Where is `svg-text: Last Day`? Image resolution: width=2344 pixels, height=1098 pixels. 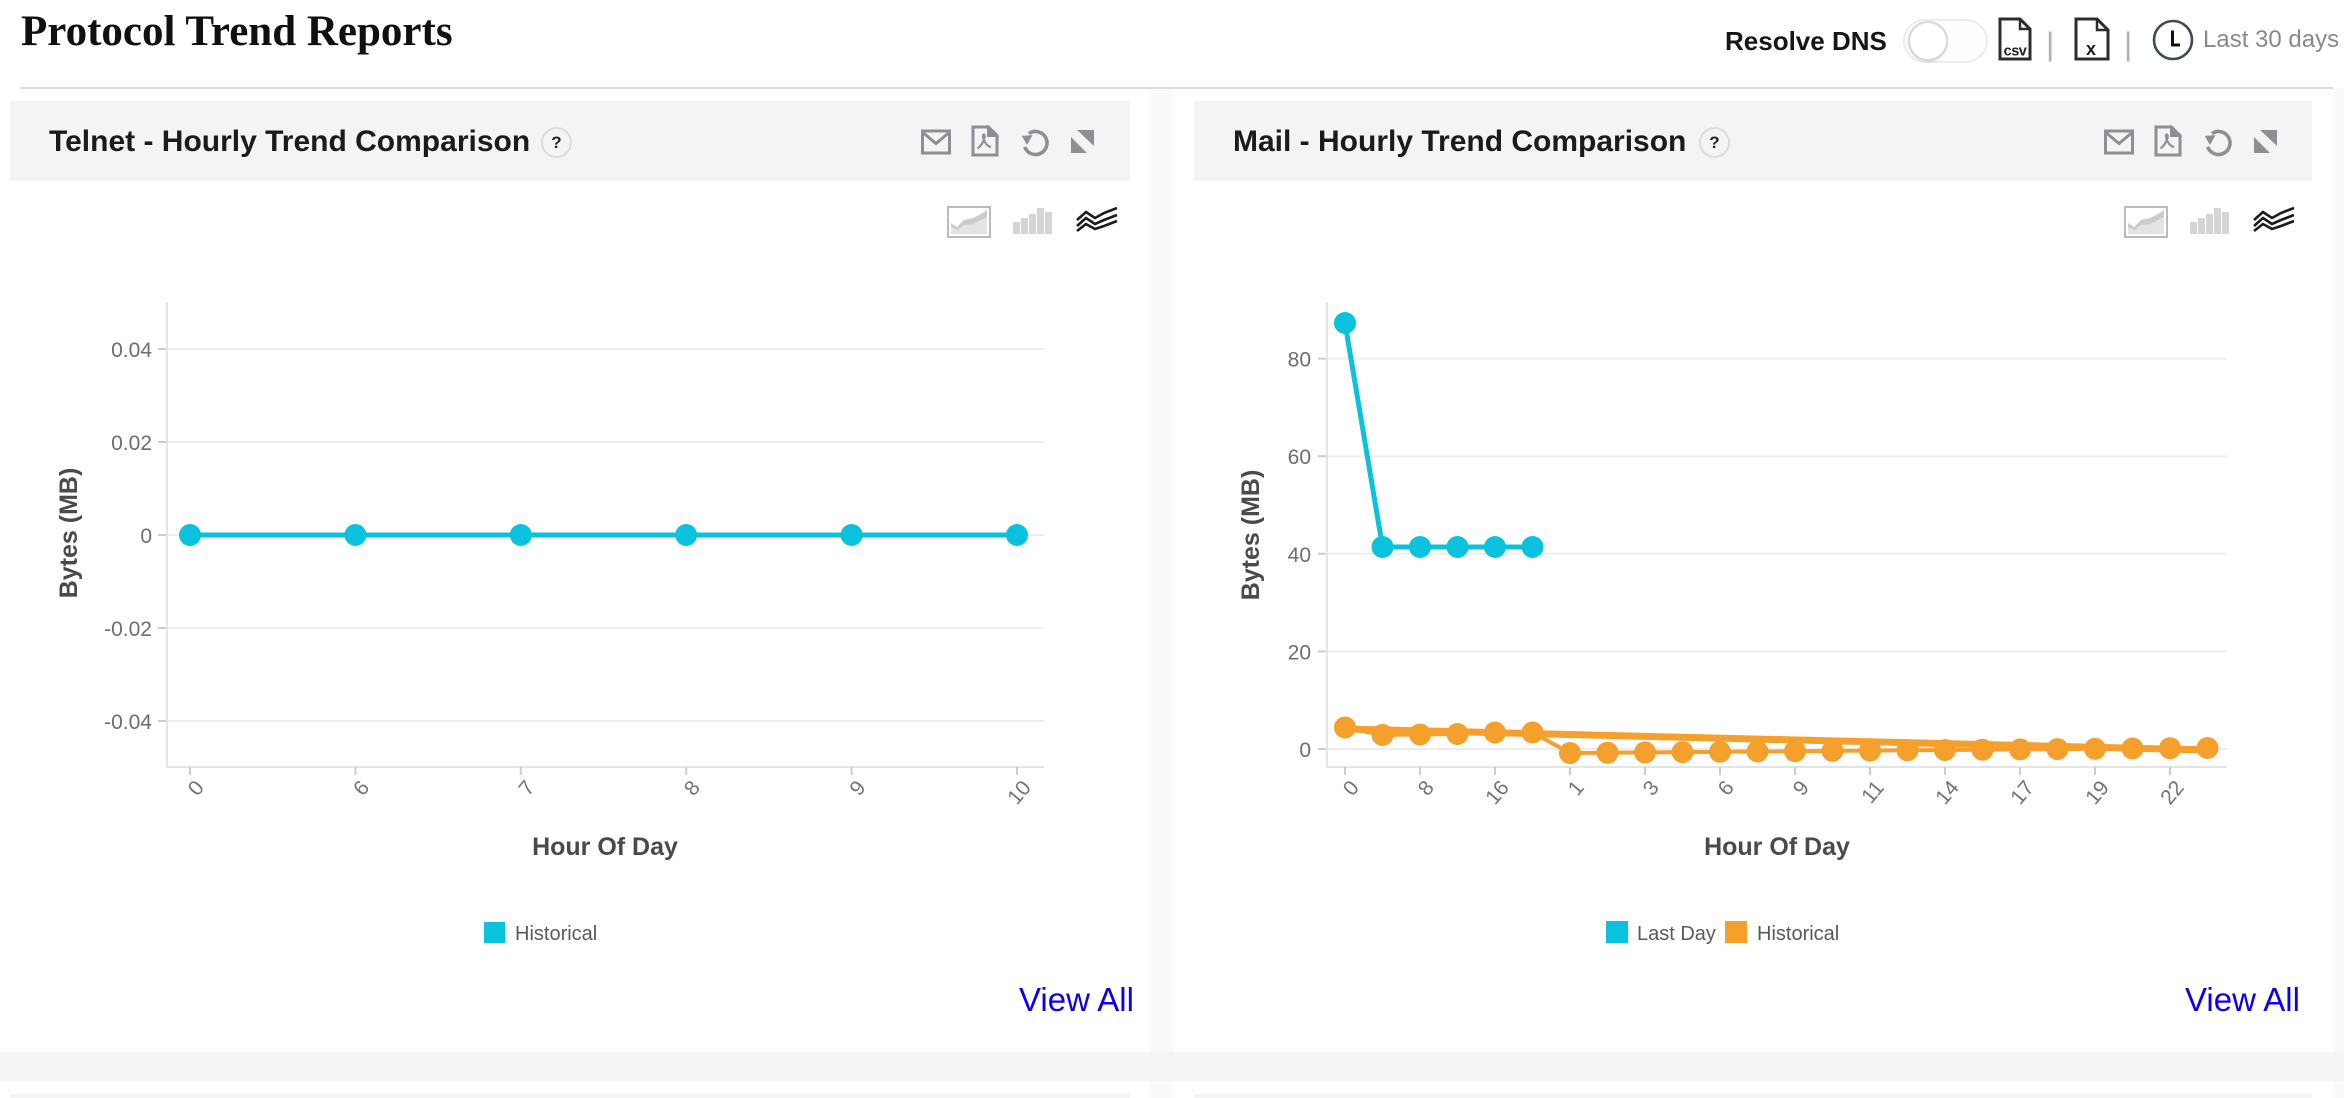 svg-text: Last Day is located at coordinates (1676, 934).